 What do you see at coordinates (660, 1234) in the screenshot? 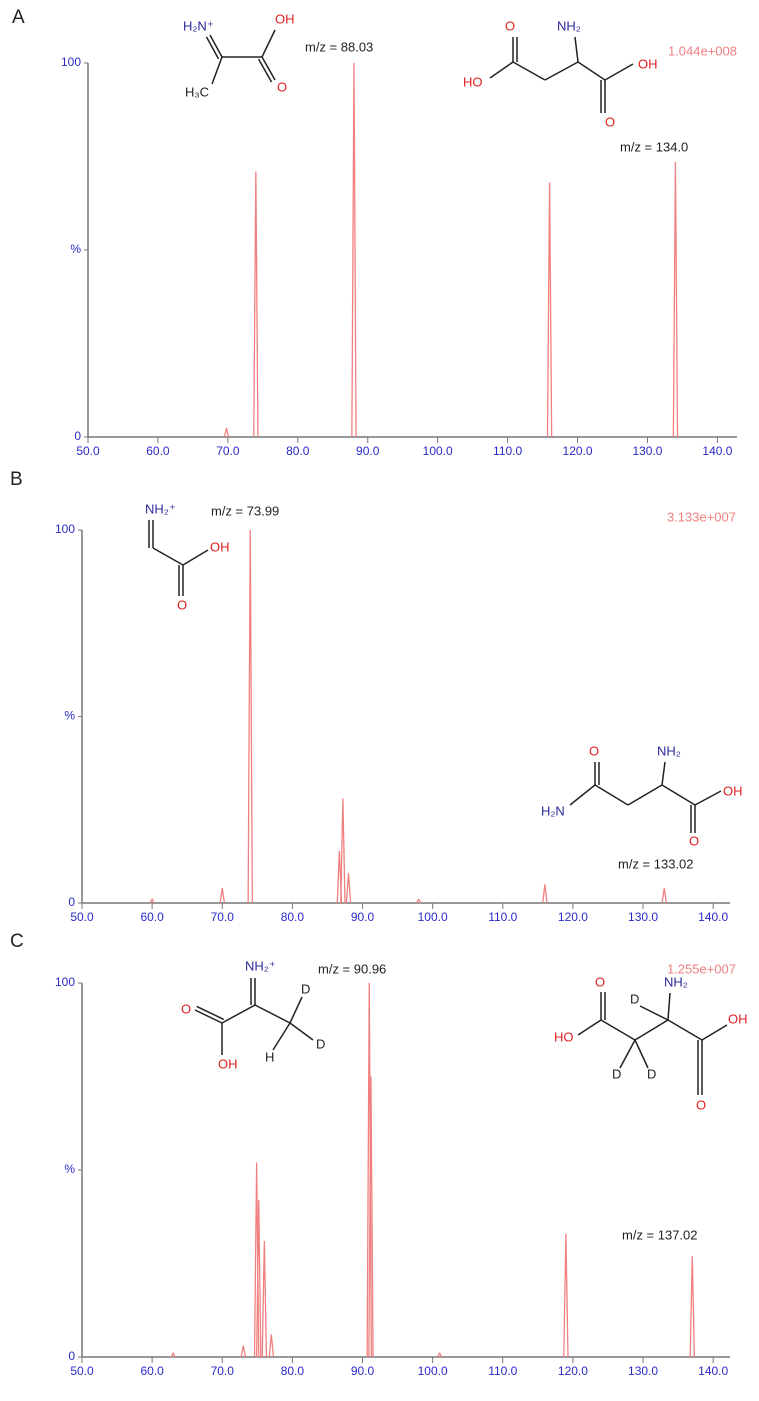
I see `annotation: m/z = 137.02` at bounding box center [660, 1234].